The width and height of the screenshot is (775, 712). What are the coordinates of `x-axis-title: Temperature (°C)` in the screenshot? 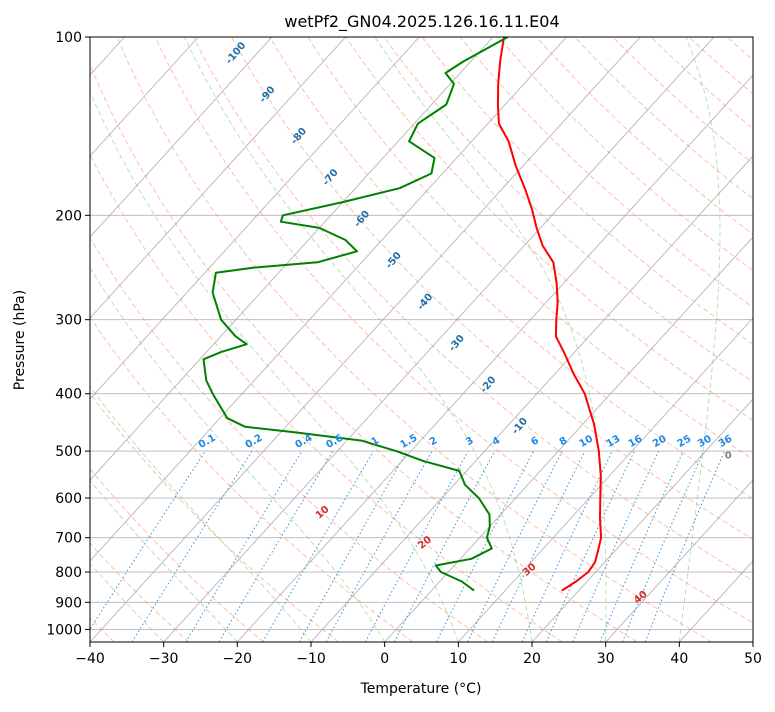 It's located at (421, 689).